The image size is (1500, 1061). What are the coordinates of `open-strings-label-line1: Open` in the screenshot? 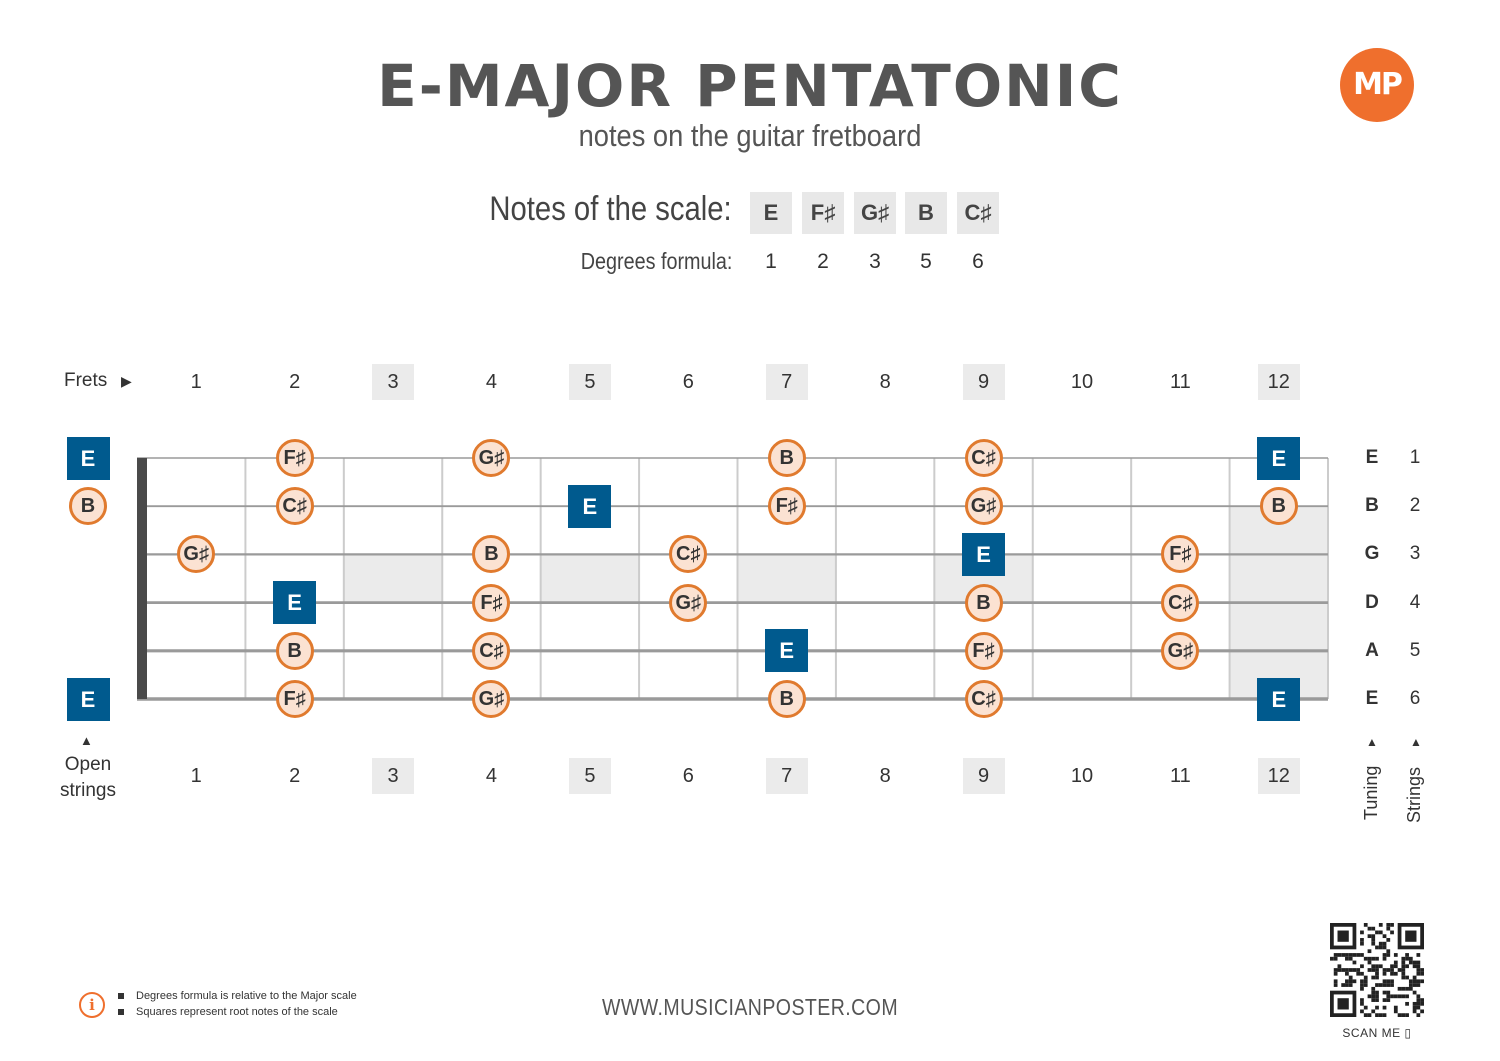 It's located at (88, 764).